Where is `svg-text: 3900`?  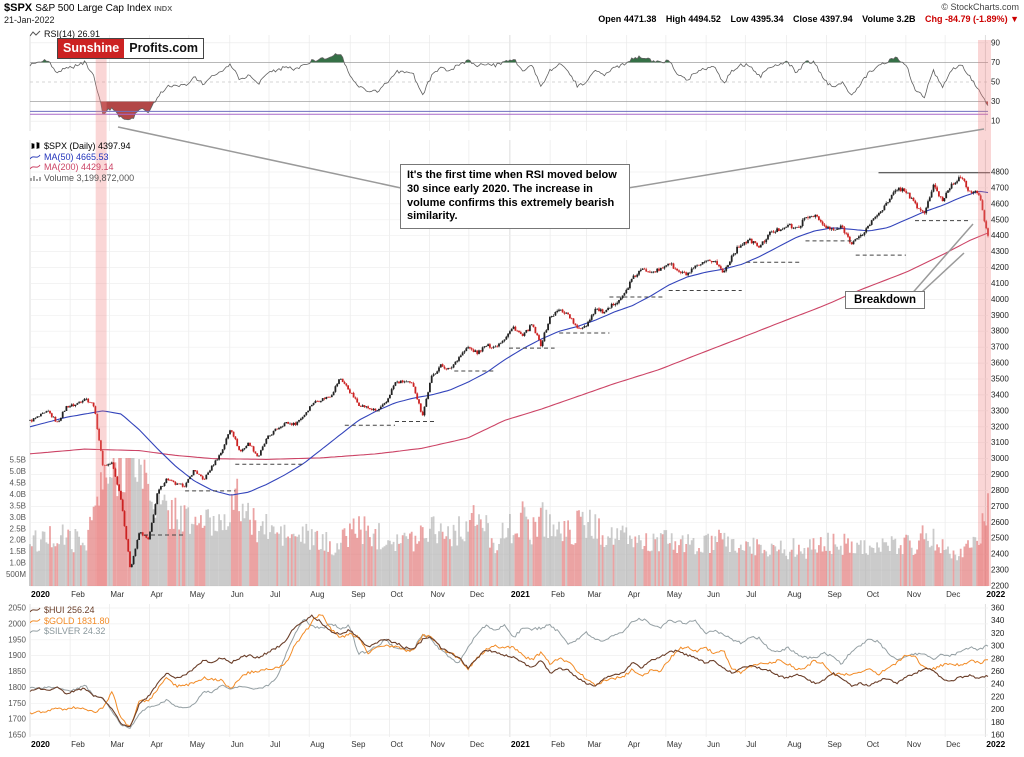 svg-text: 3900 is located at coordinates (1000, 315).